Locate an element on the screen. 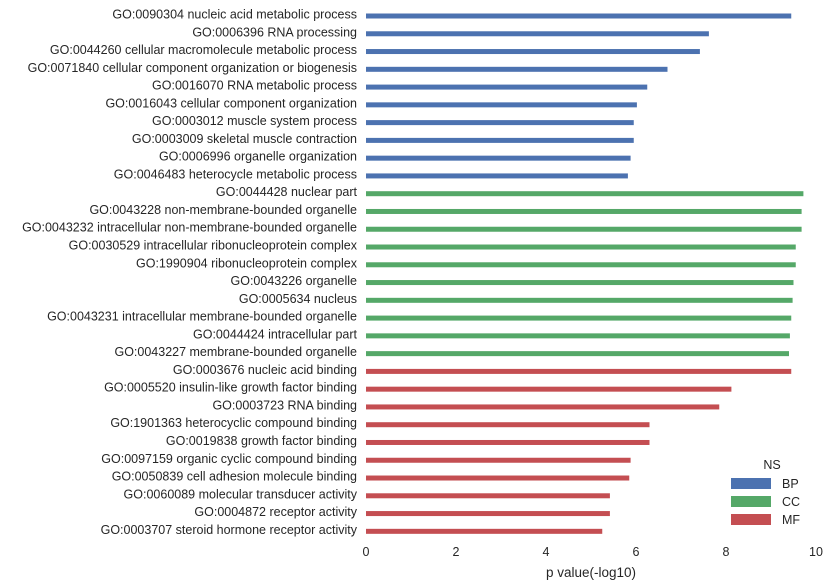 The height and width of the screenshot is (587, 826). legend-label-mf: MF is located at coordinates (791, 520).